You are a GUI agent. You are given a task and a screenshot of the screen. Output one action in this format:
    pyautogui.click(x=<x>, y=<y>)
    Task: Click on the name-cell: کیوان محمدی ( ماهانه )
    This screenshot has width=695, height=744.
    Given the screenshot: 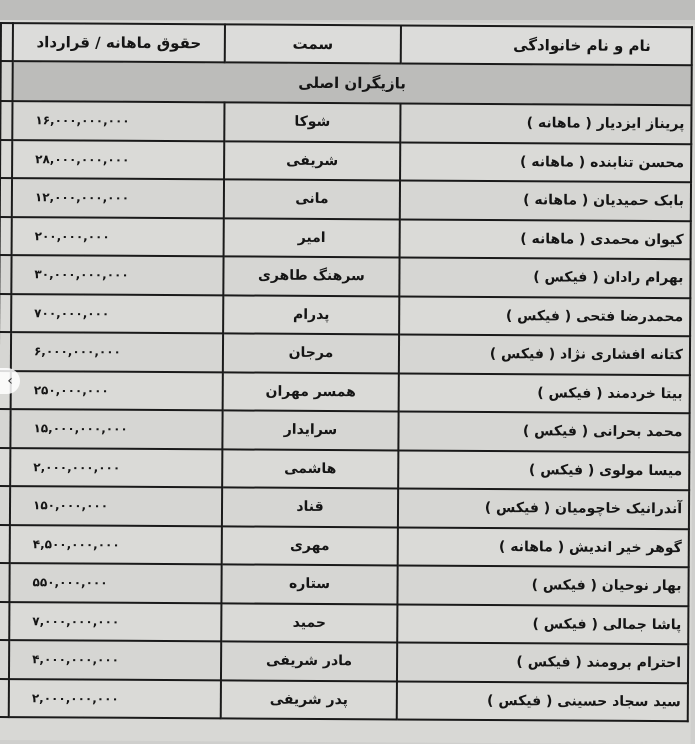 What is the action you would take?
    pyautogui.click(x=545, y=239)
    